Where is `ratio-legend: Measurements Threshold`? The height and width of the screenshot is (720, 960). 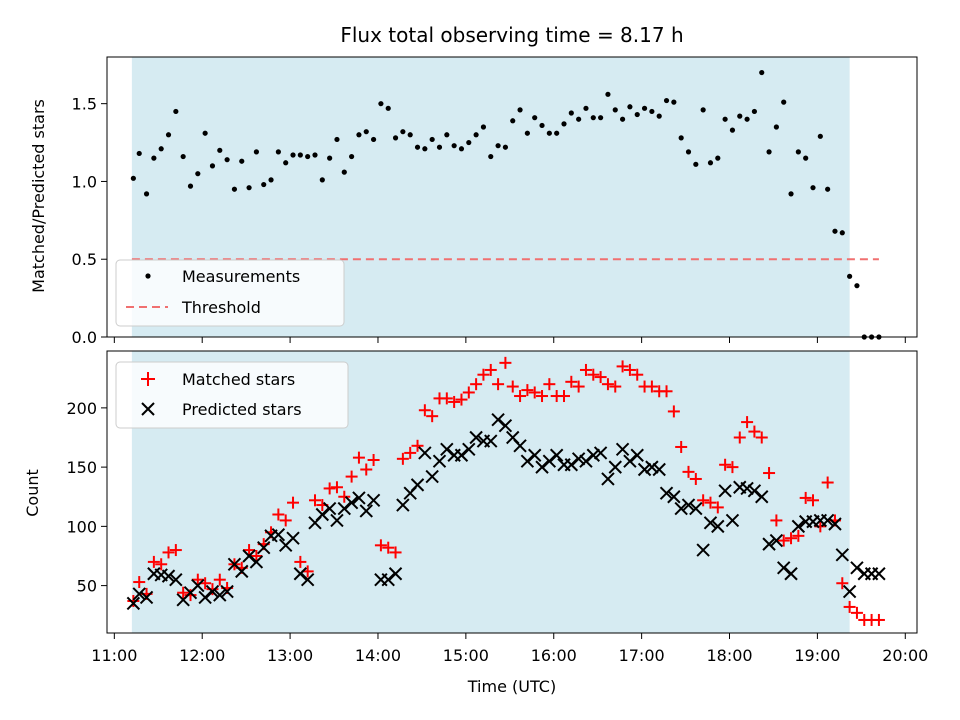
ratio-legend: Measurements Threshold is located at coordinates (230, 293).